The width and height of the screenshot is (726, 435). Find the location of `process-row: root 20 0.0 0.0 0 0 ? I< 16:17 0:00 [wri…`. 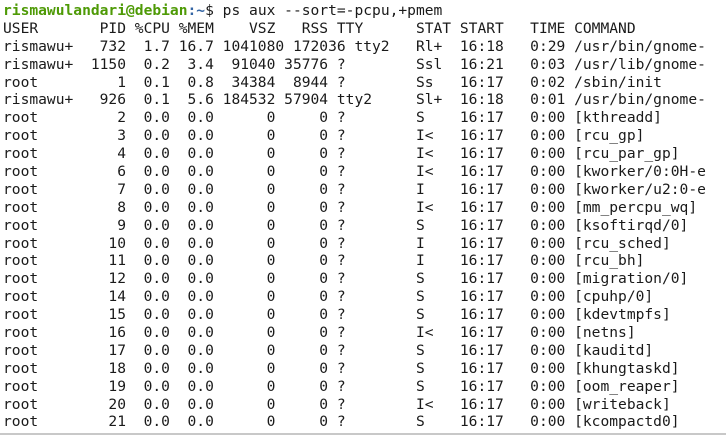

process-row: root 20 0.0 0.0 0 0 ? I< 16:17 0:00 [wri… is located at coordinates (337, 404).